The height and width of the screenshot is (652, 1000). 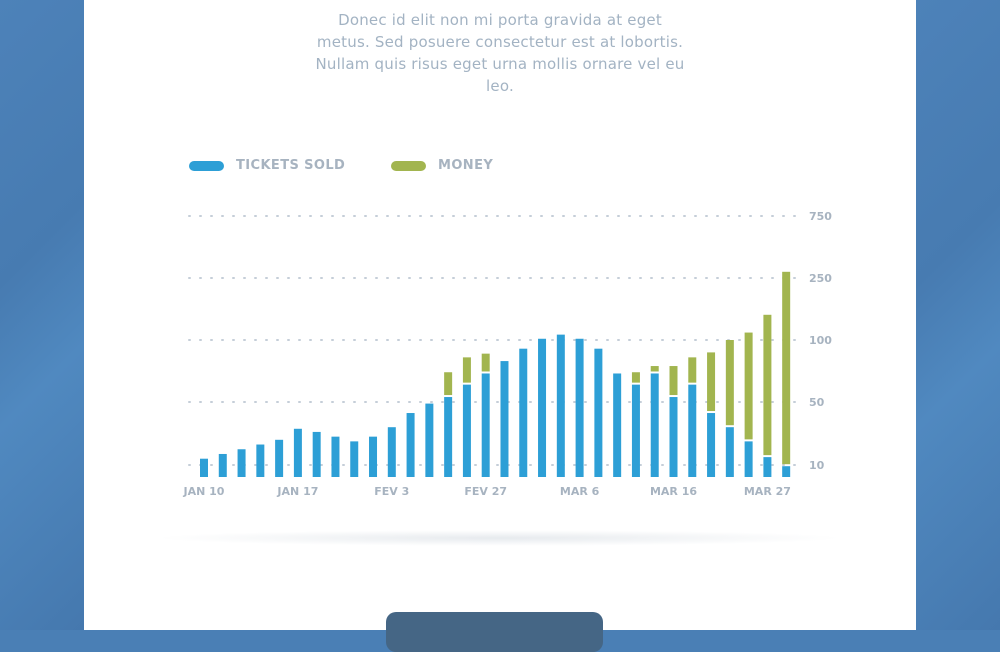 I want to click on x-tick-label: JAN 17, so click(x=297, y=491).